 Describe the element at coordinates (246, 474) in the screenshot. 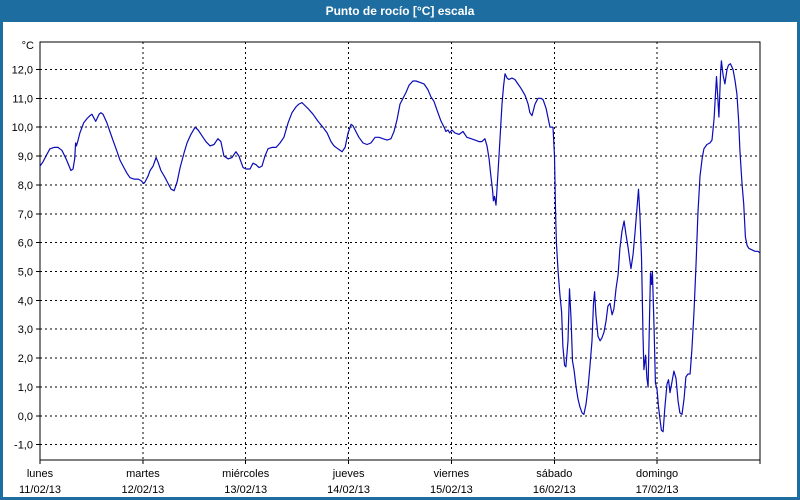

I see `x-day-label: miércoles` at that location.